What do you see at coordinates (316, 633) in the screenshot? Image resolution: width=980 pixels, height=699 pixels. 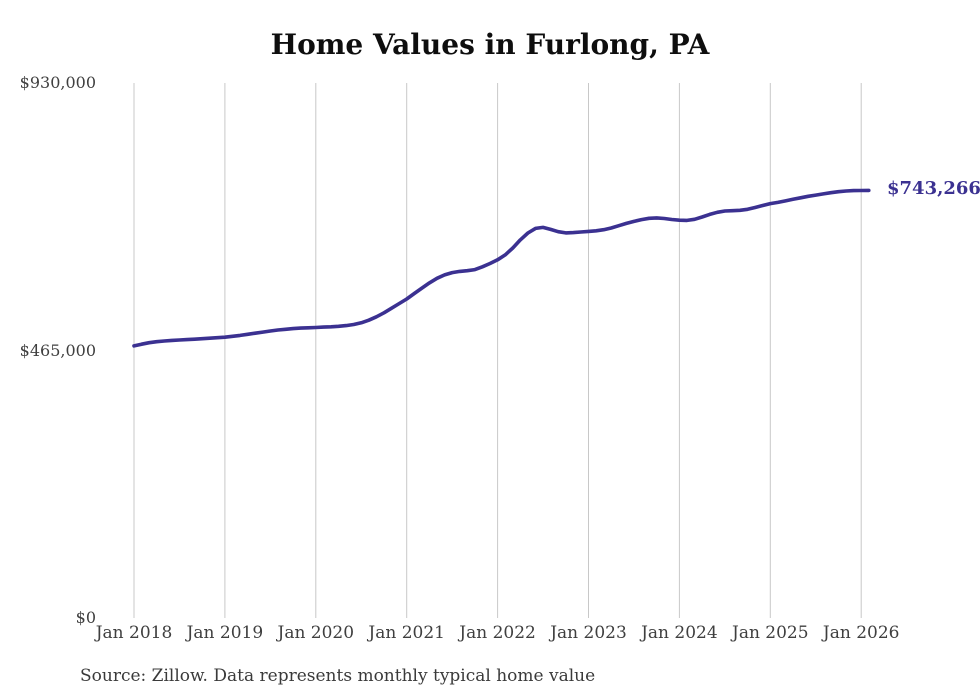 I see `x-tick-jan-2020: Jan 2020` at bounding box center [316, 633].